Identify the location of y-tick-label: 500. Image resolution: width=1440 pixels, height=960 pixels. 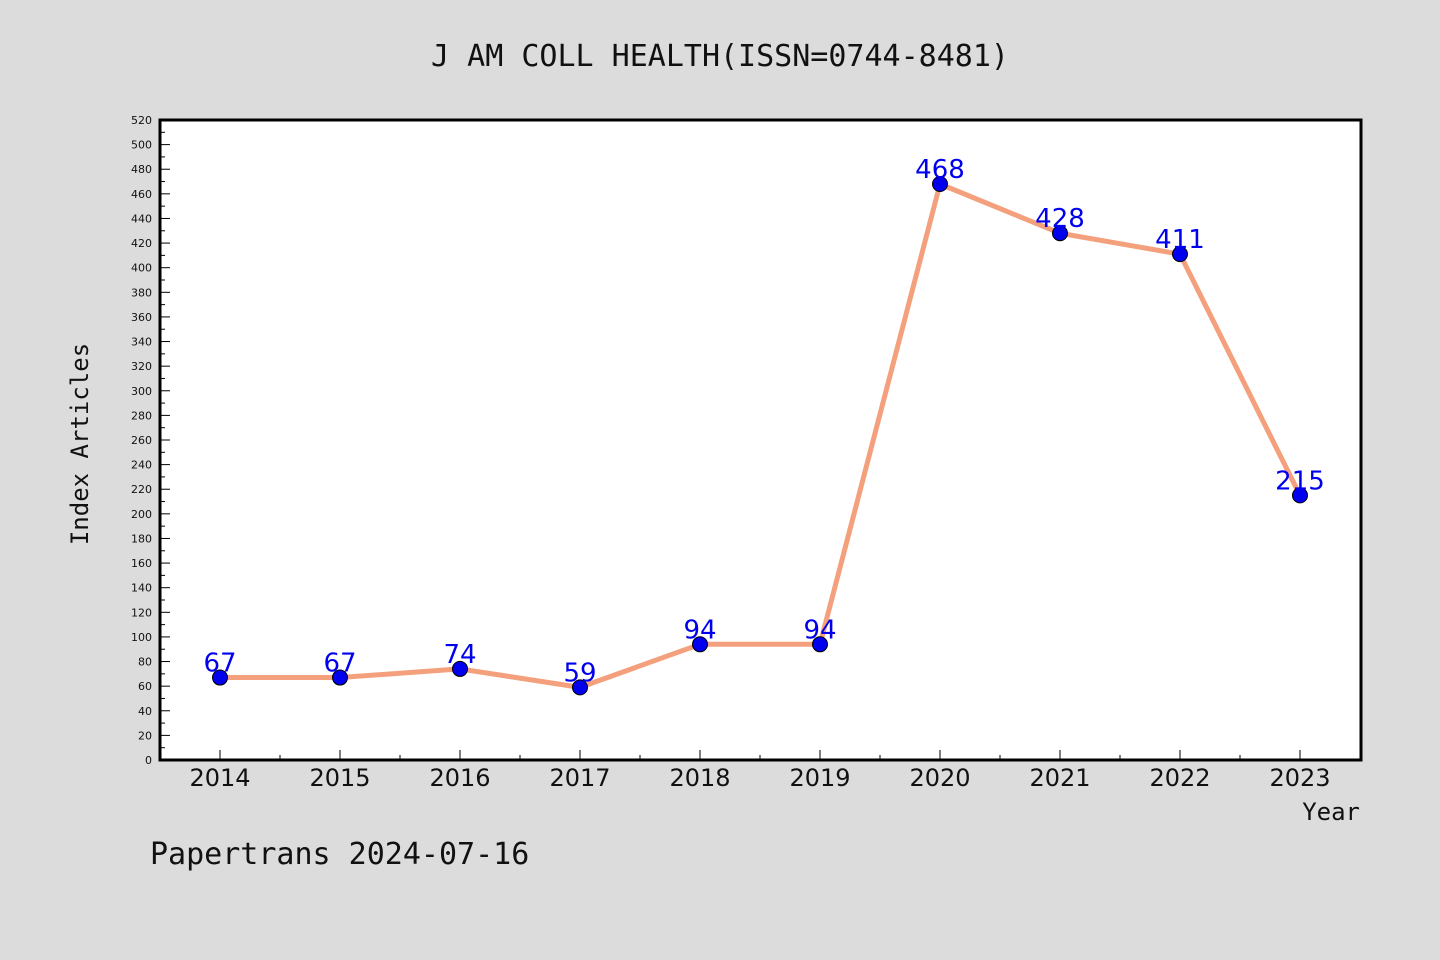
(141, 145).